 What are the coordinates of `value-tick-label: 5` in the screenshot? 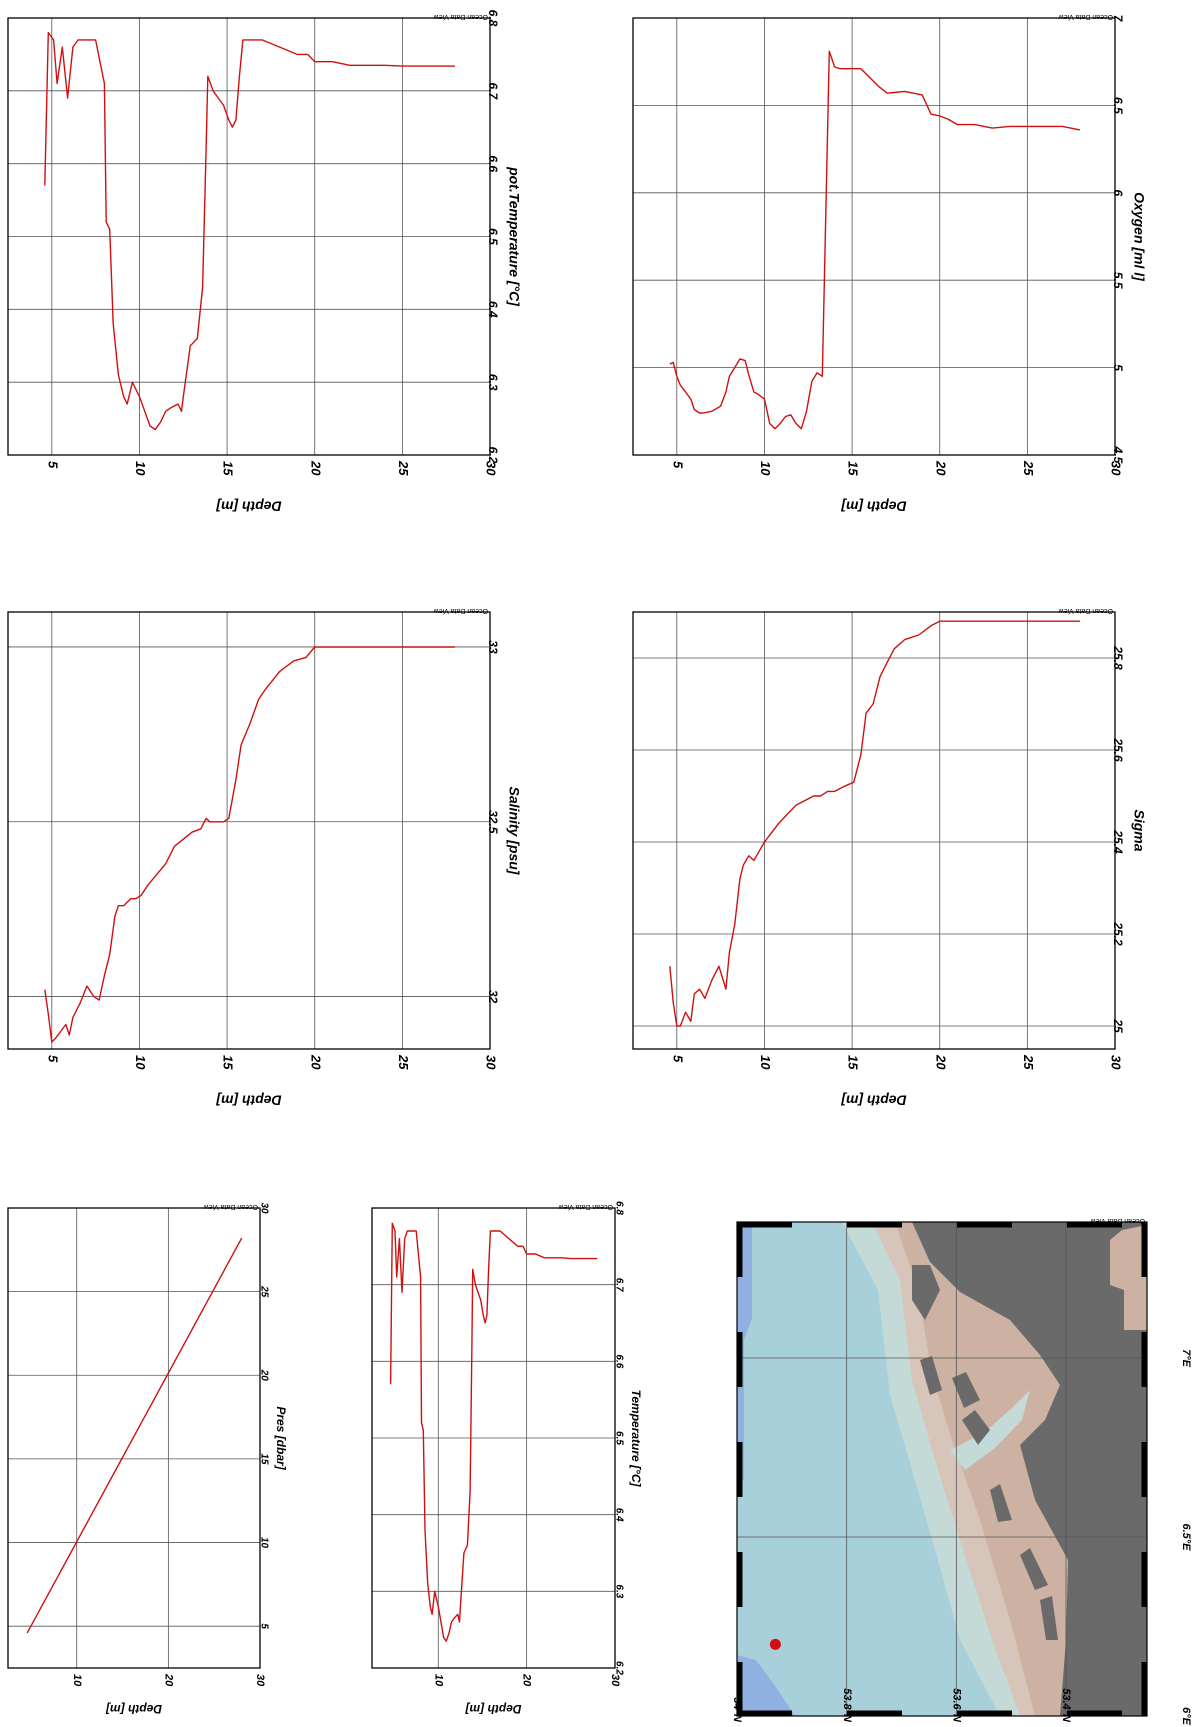 It's located at (264, 1626).